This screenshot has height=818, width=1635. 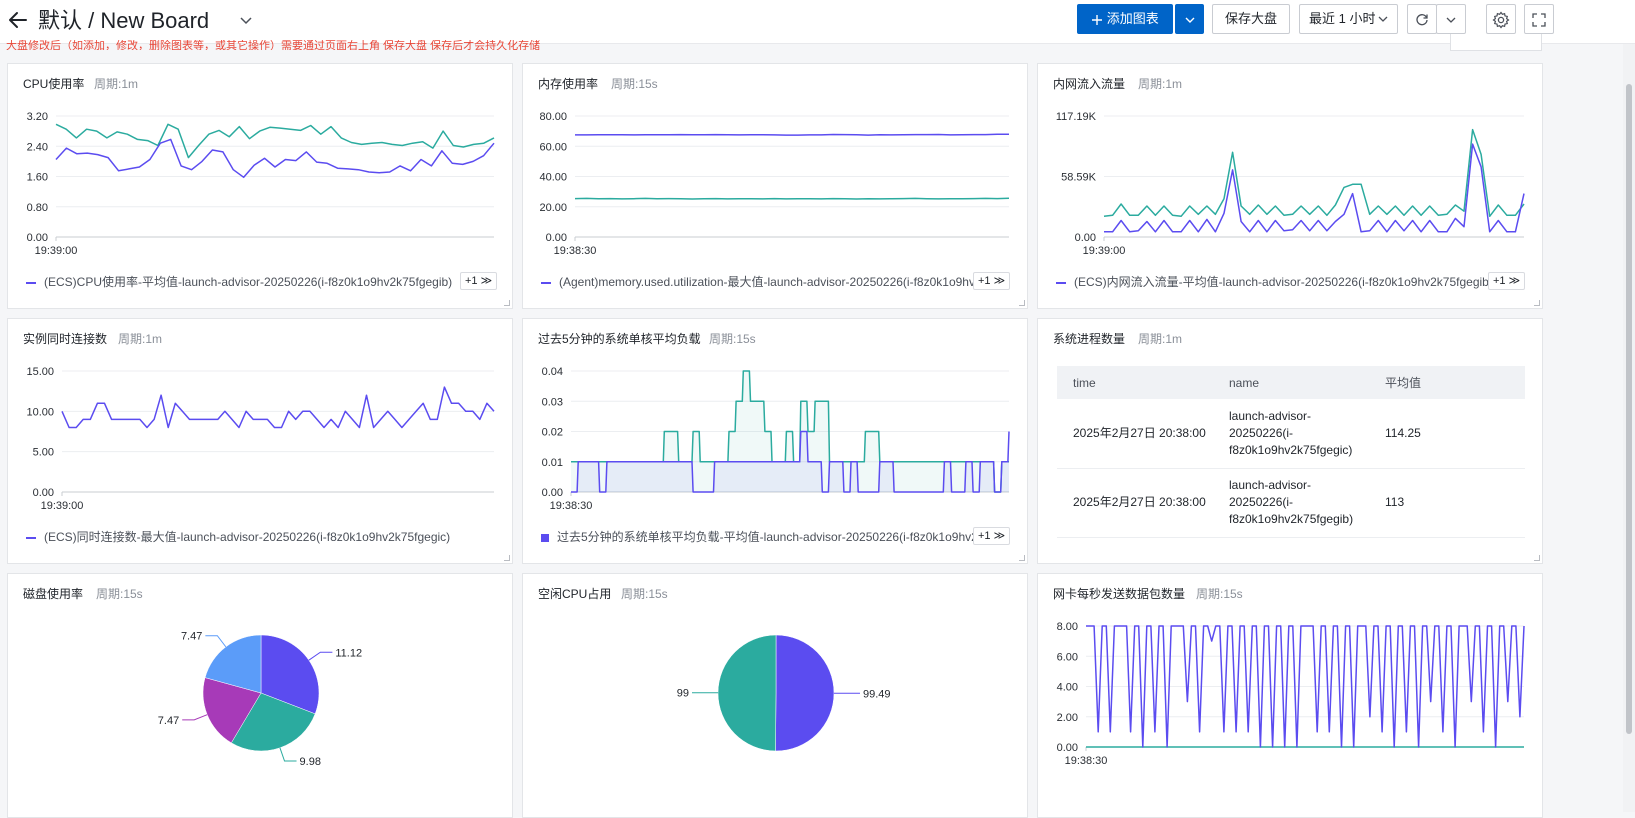 I want to click on refresh-button, so click(x=1422, y=19).